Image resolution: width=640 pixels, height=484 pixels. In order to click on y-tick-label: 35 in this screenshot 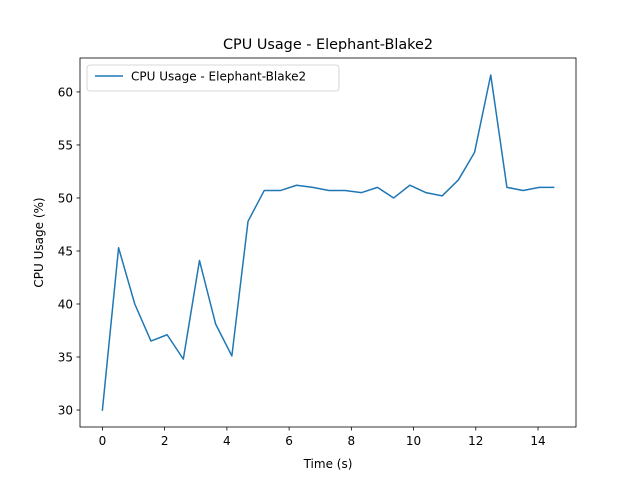, I will do `click(65, 358)`.